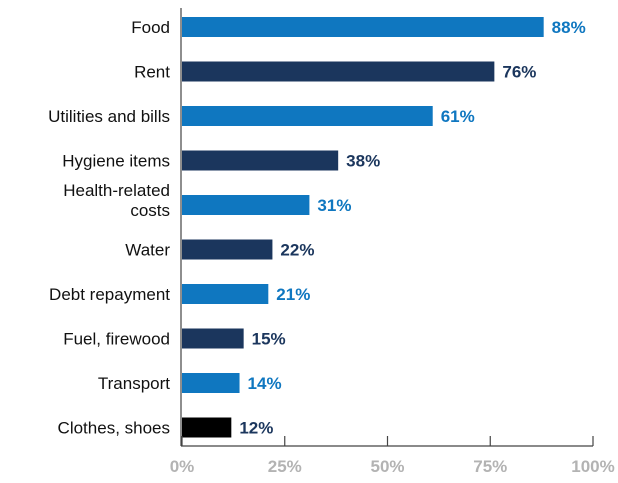 This screenshot has height=483, width=618. What do you see at coordinates (265, 383) in the screenshot?
I see `value-label: 14%` at bounding box center [265, 383].